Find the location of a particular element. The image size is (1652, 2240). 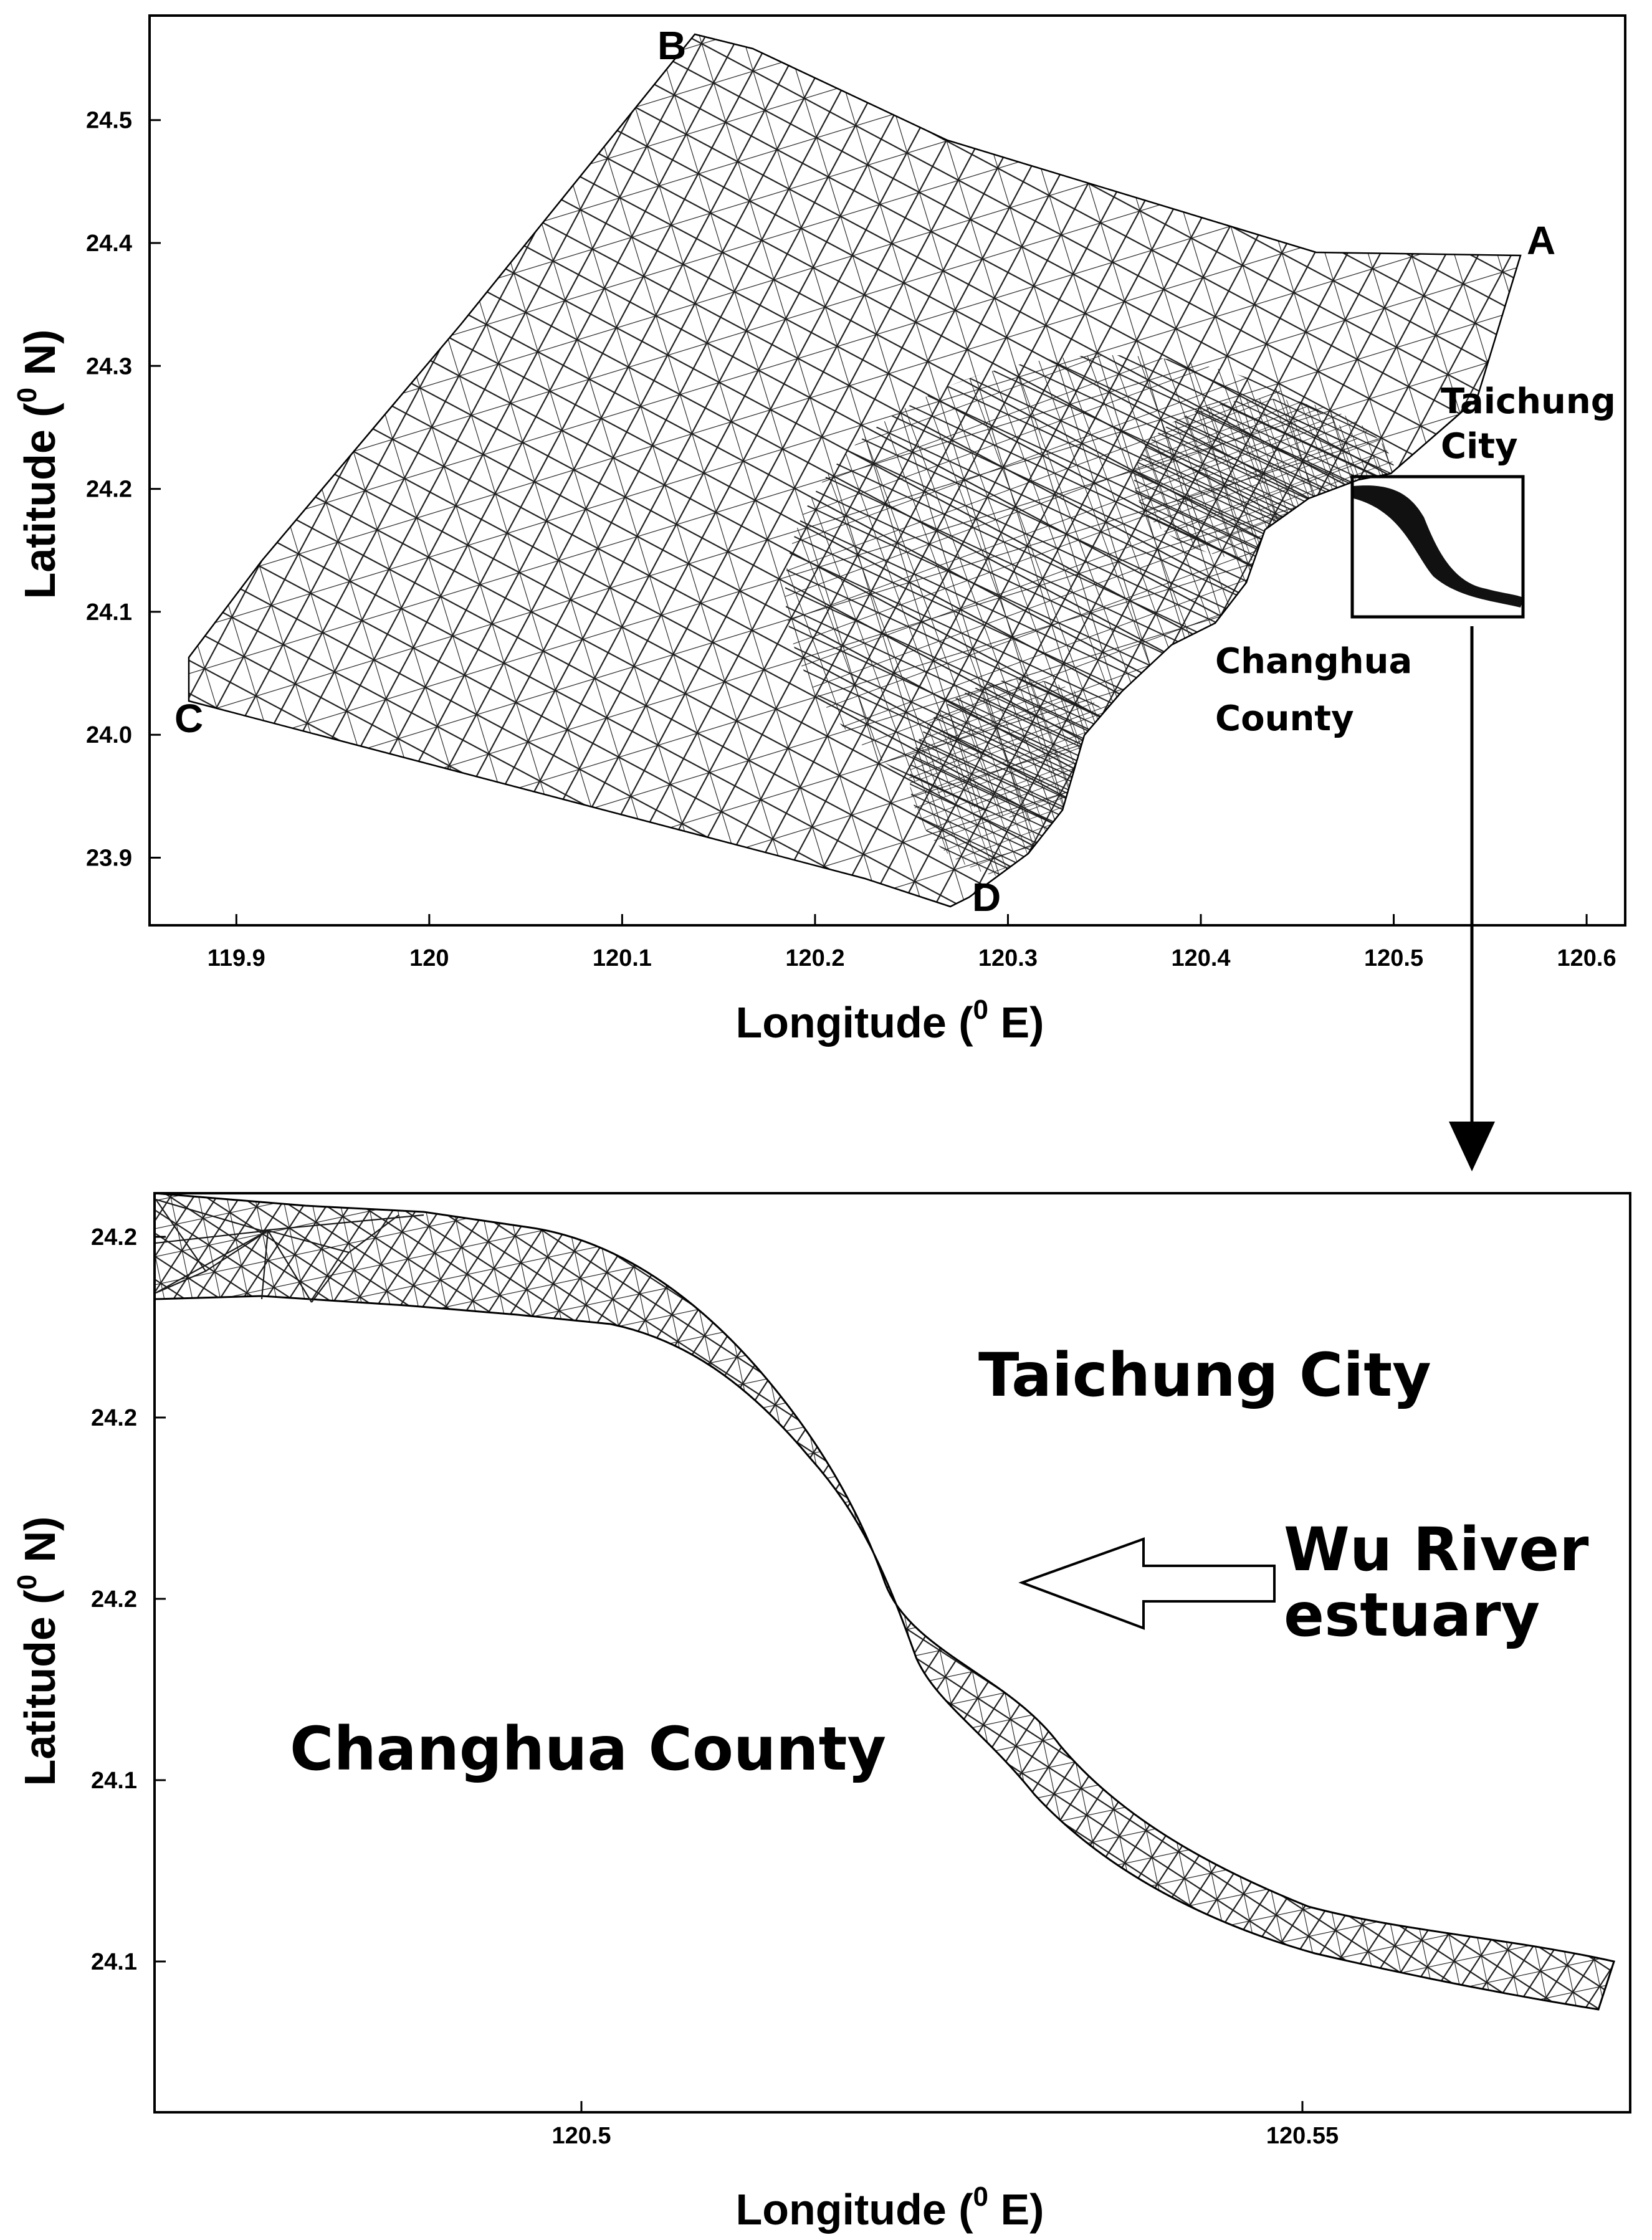

top-label-taichung-line2: City is located at coordinates (1479, 446).